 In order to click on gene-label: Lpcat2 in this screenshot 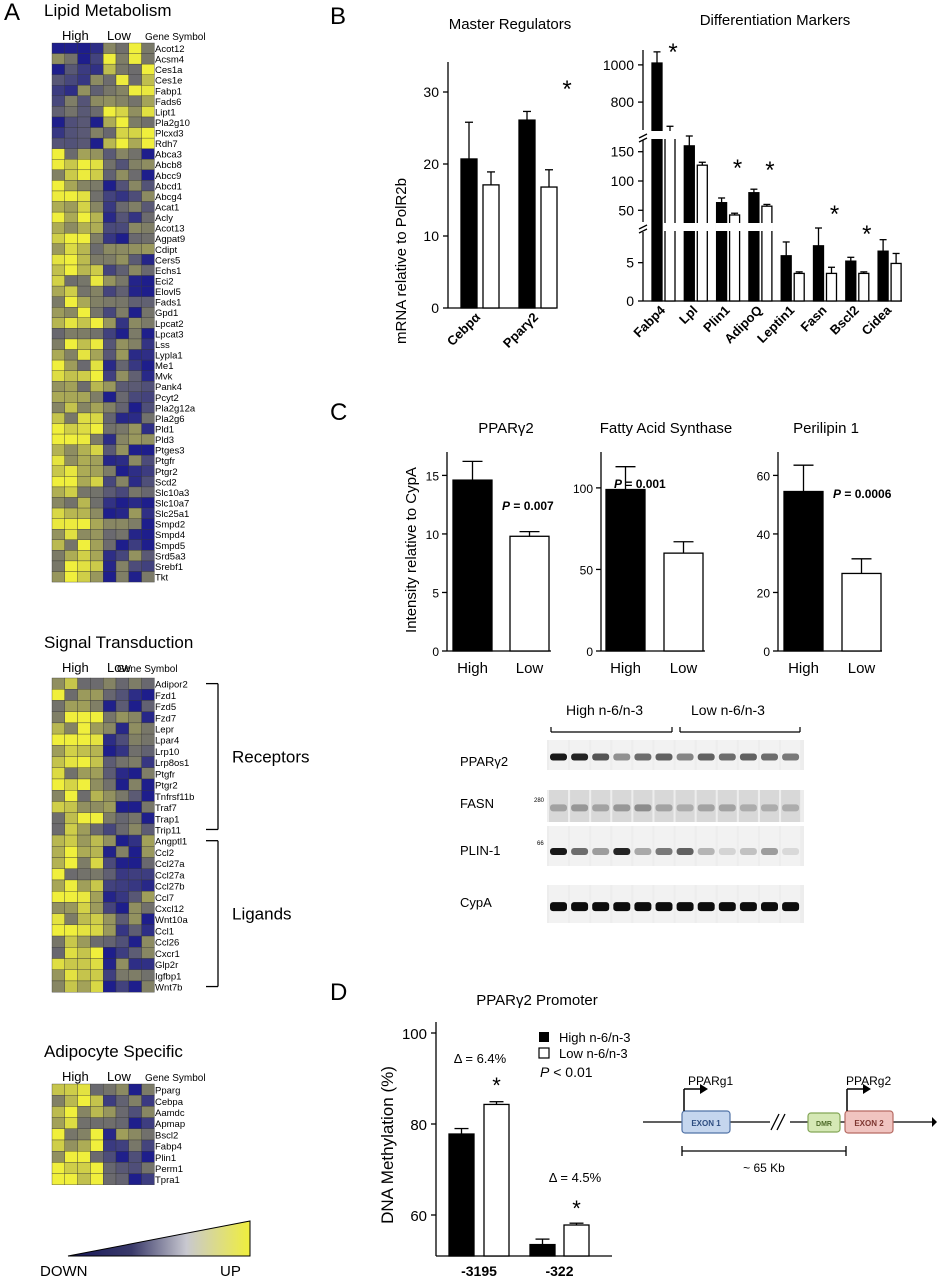, I will do `click(169, 324)`.